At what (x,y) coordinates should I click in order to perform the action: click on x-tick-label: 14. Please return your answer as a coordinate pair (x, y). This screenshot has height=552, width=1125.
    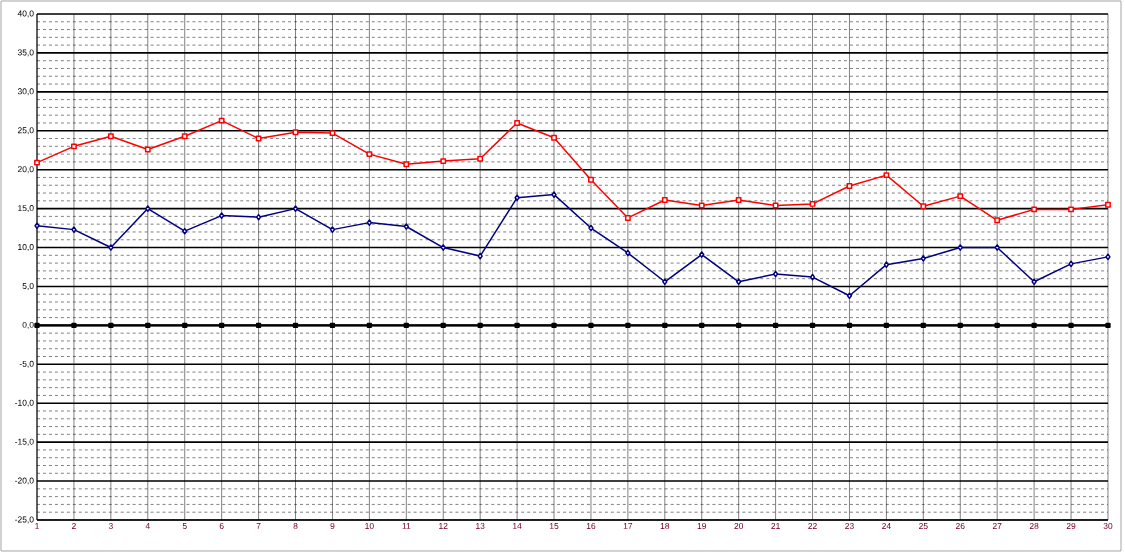
    Looking at the image, I should click on (517, 526).